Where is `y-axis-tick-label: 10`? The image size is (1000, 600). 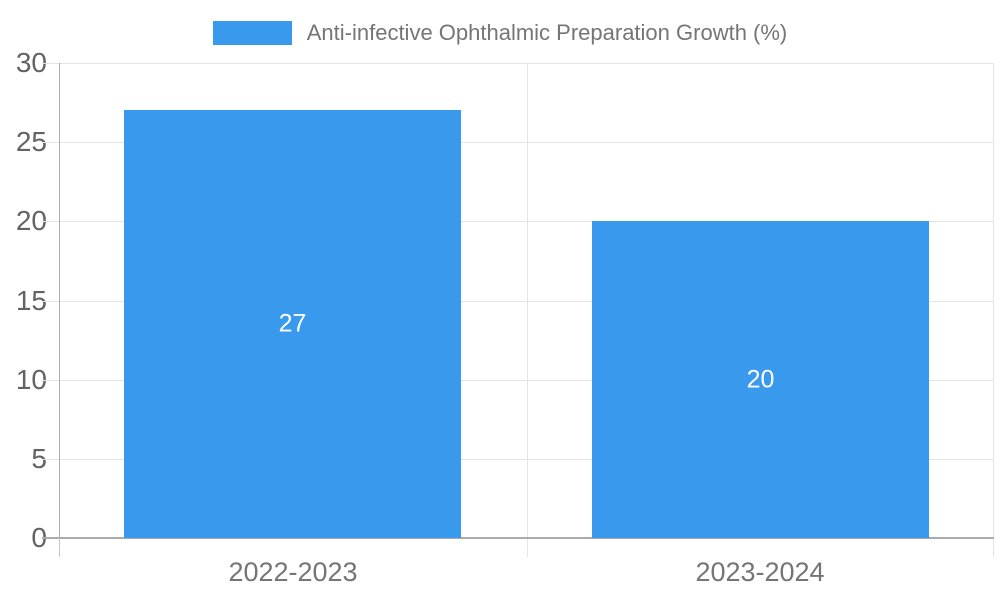
y-axis-tick-label: 10 is located at coordinates (31, 379).